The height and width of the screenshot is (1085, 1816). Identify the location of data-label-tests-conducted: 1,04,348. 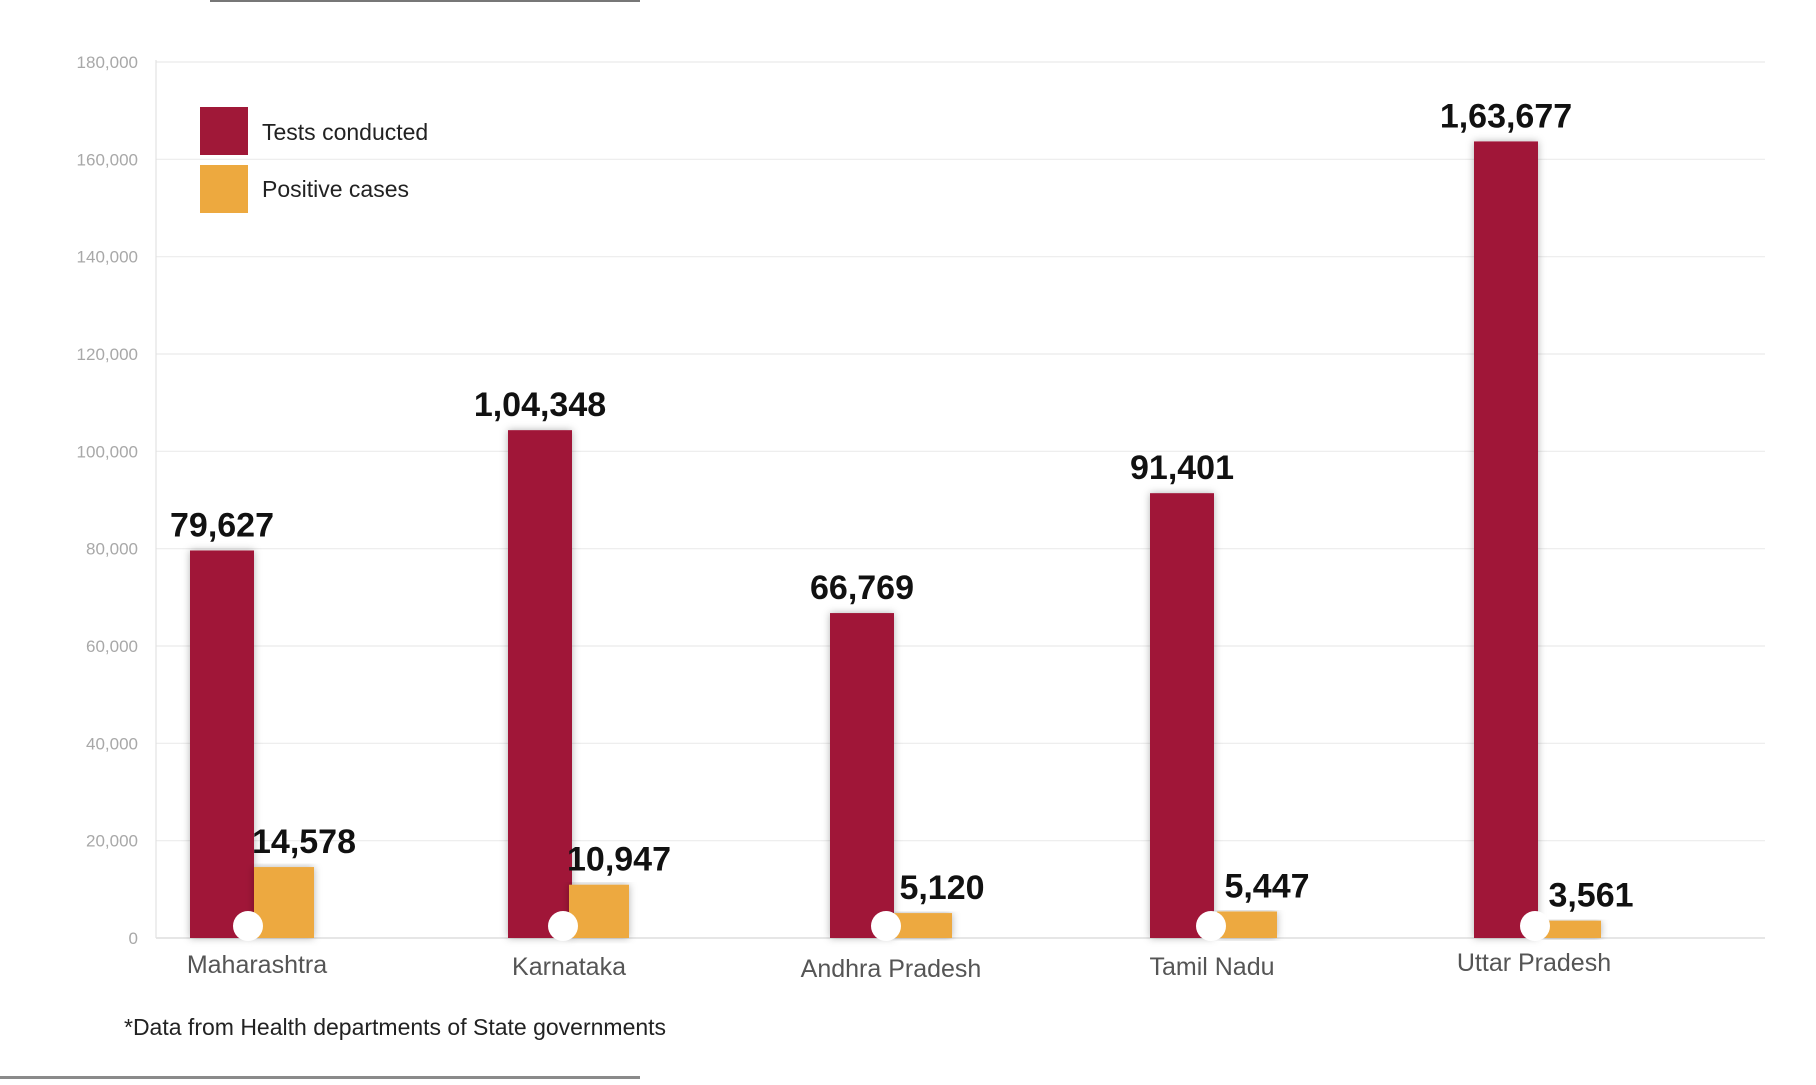
(540, 405).